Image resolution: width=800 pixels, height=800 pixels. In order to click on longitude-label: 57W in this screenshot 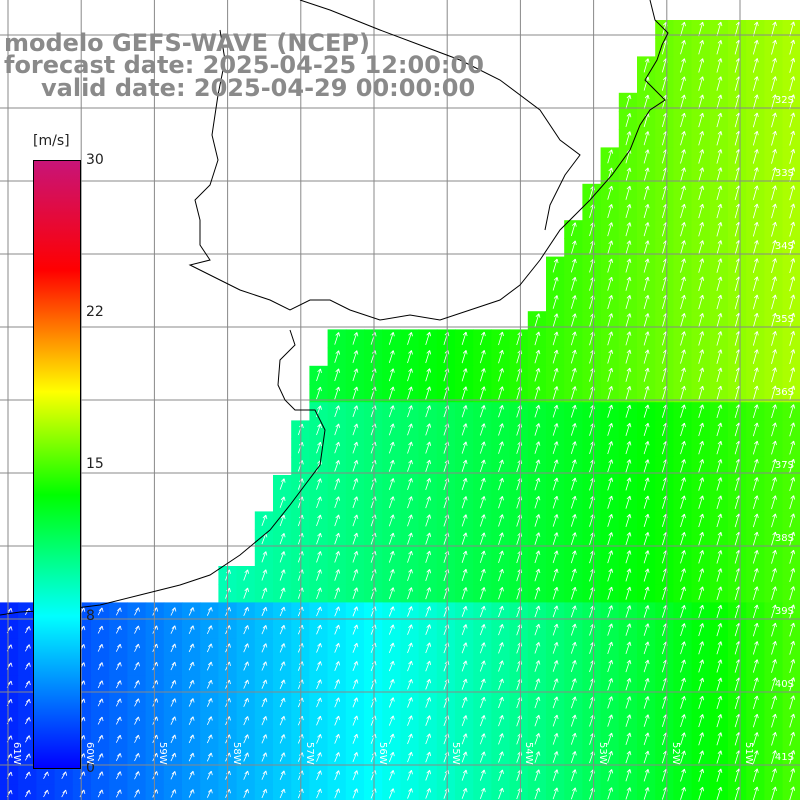, I will do `click(309, 753)`.